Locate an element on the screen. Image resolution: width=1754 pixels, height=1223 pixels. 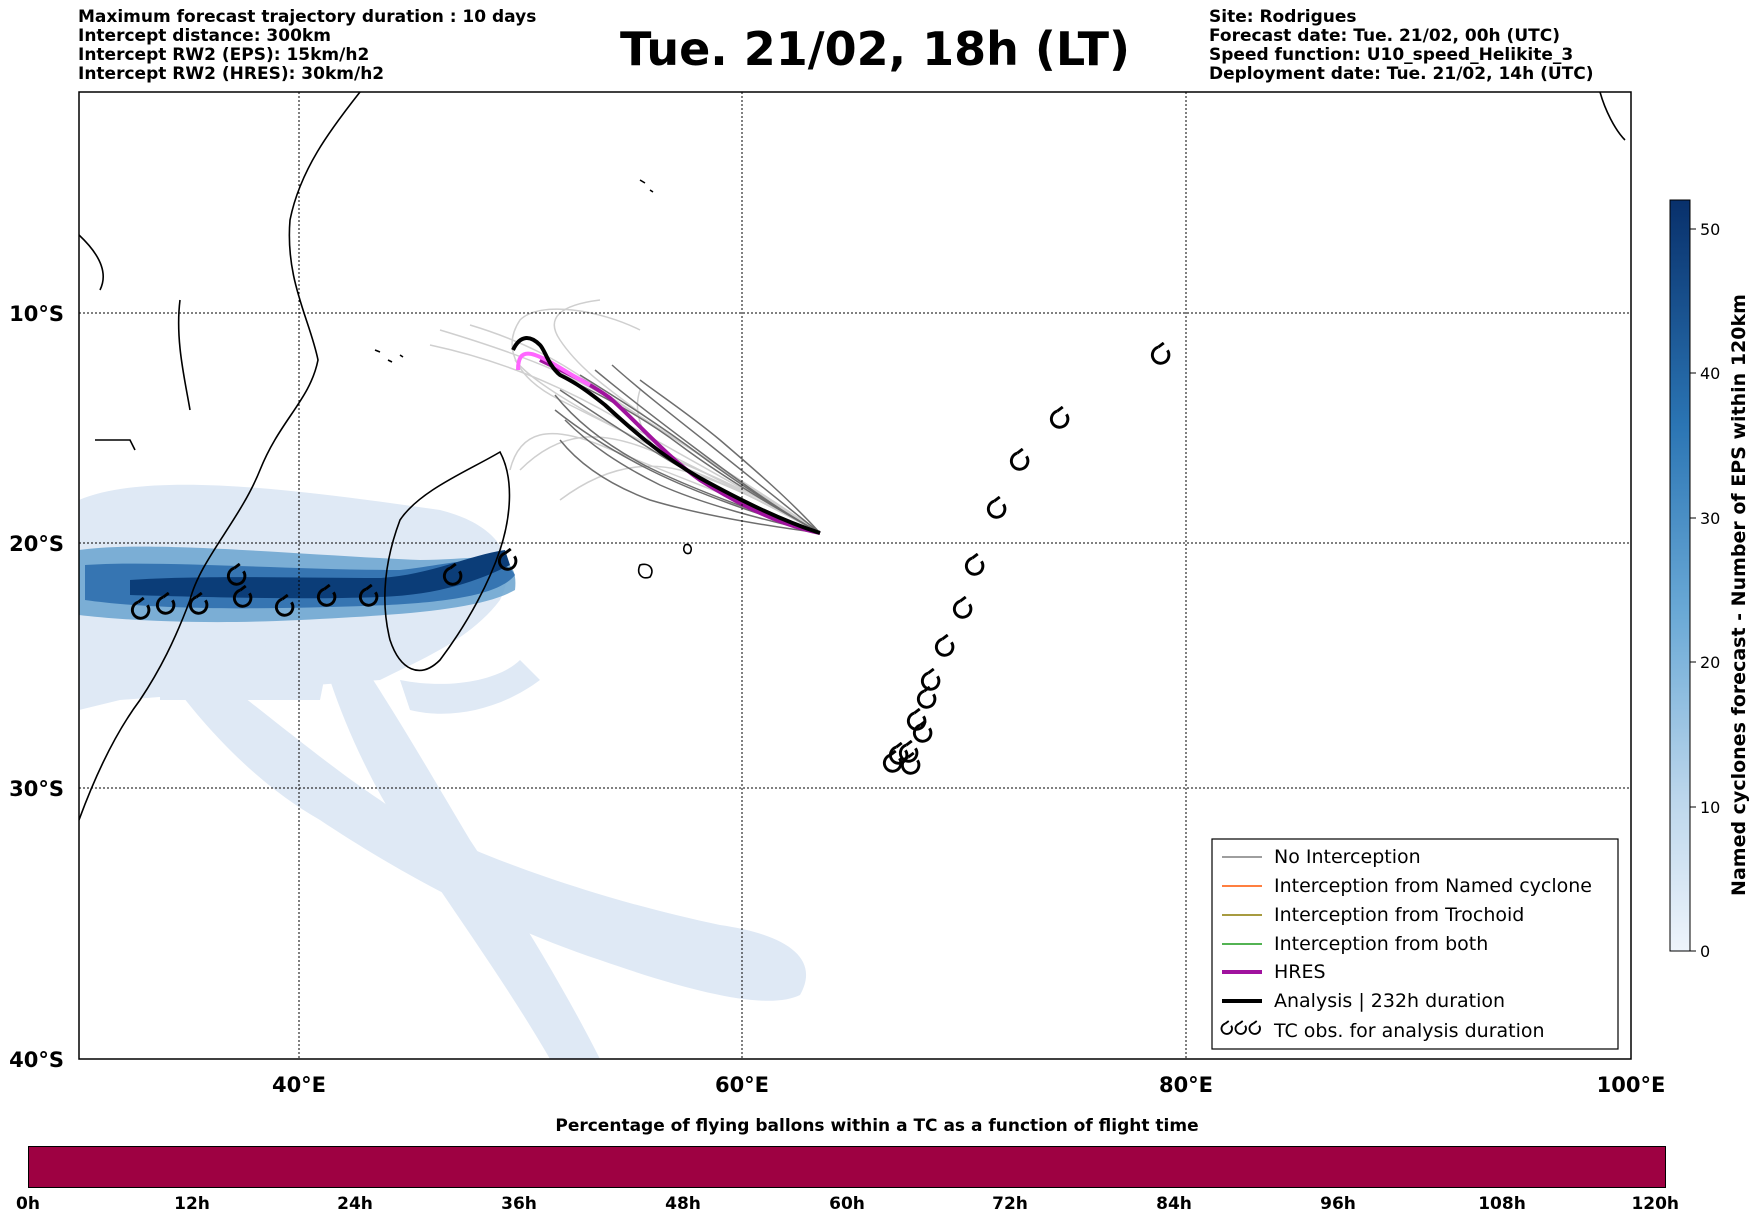
colorbar-ticks is located at coordinates (1693, 590).